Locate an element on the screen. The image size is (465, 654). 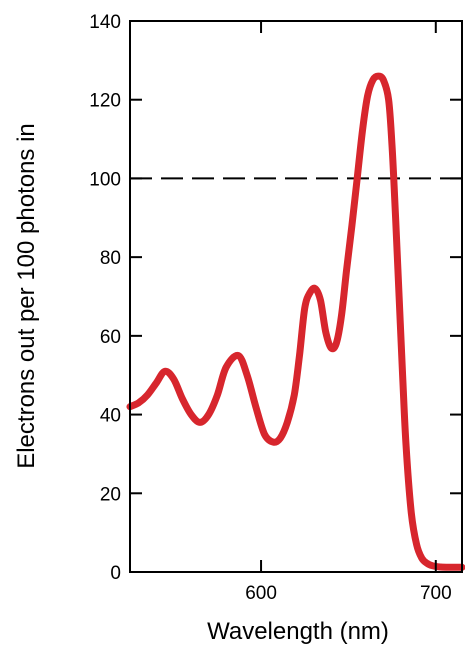
x-axis-title: Wavelength (nm) is located at coordinates (298, 631).